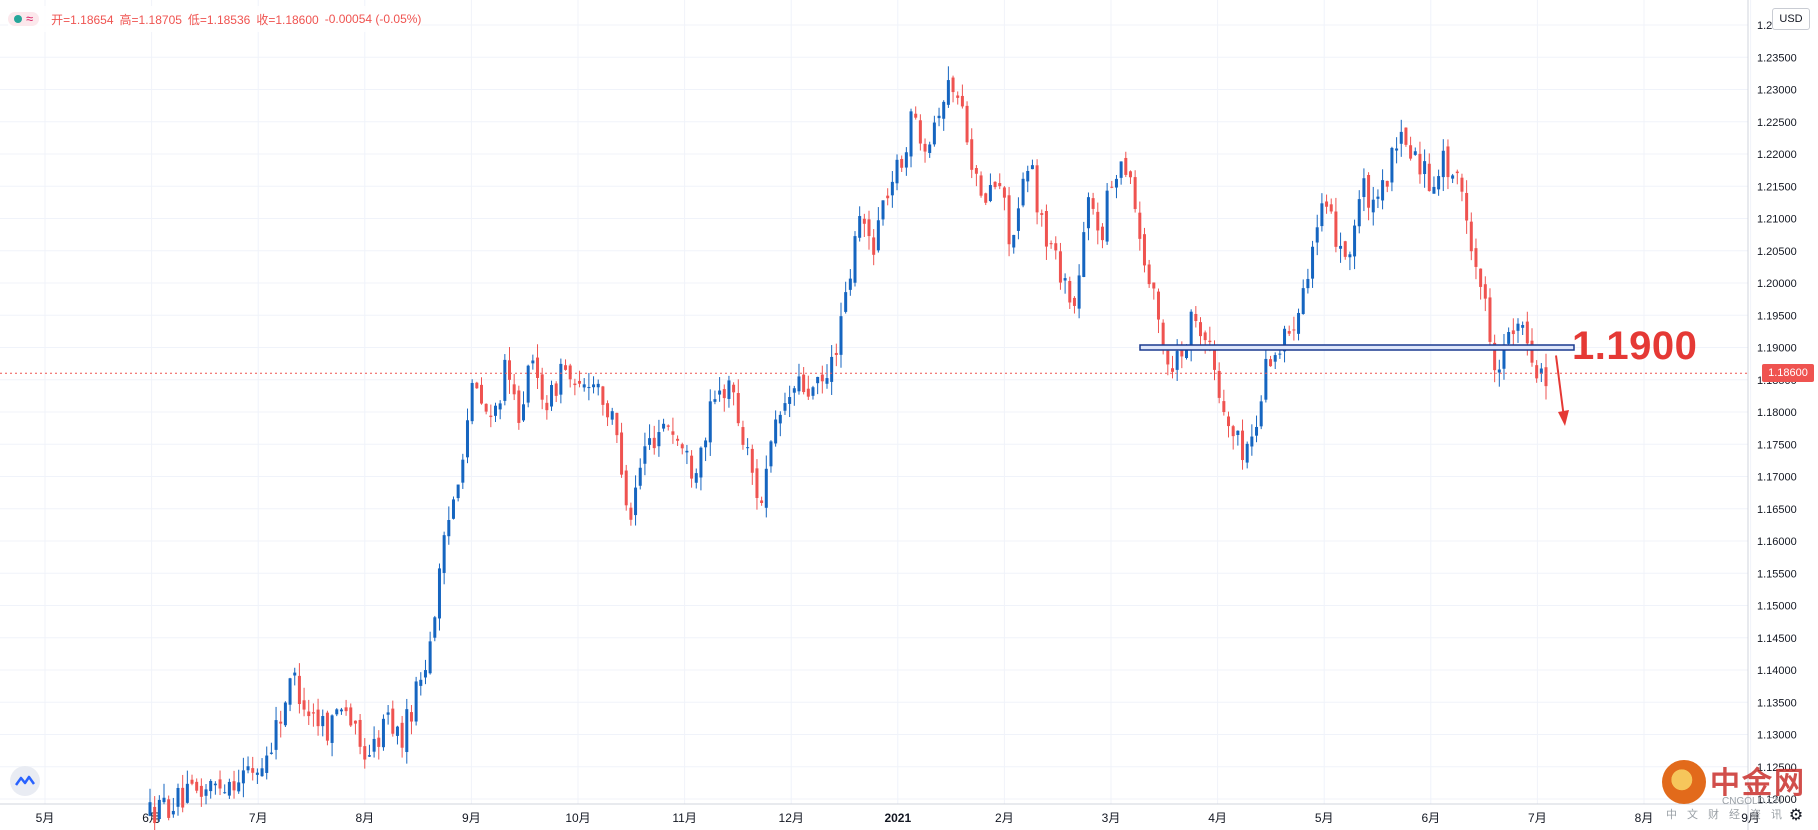 The height and width of the screenshot is (830, 1818). I want to click on time-tick-label: 10月, so click(577, 818).